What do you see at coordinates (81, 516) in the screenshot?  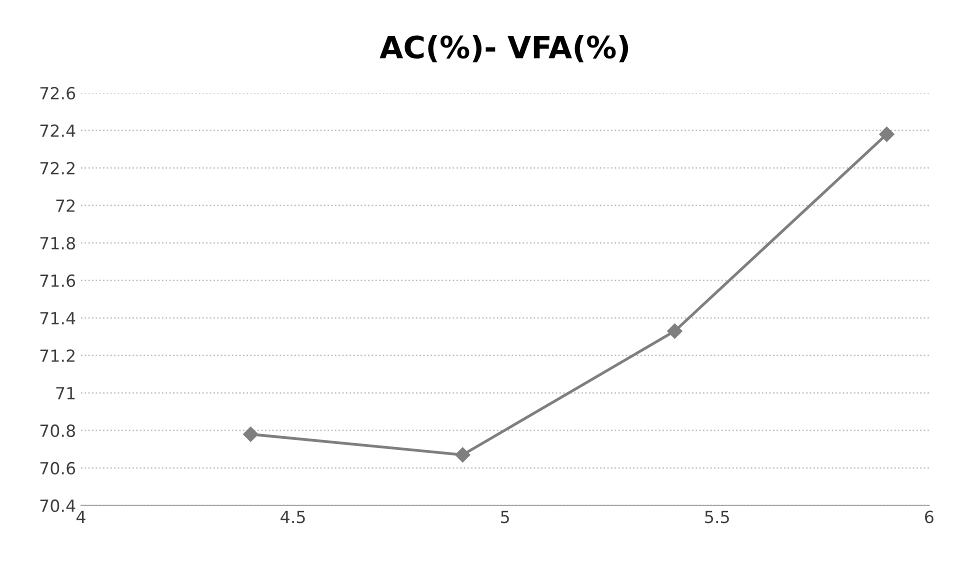 I see `x-tick-label: 4` at bounding box center [81, 516].